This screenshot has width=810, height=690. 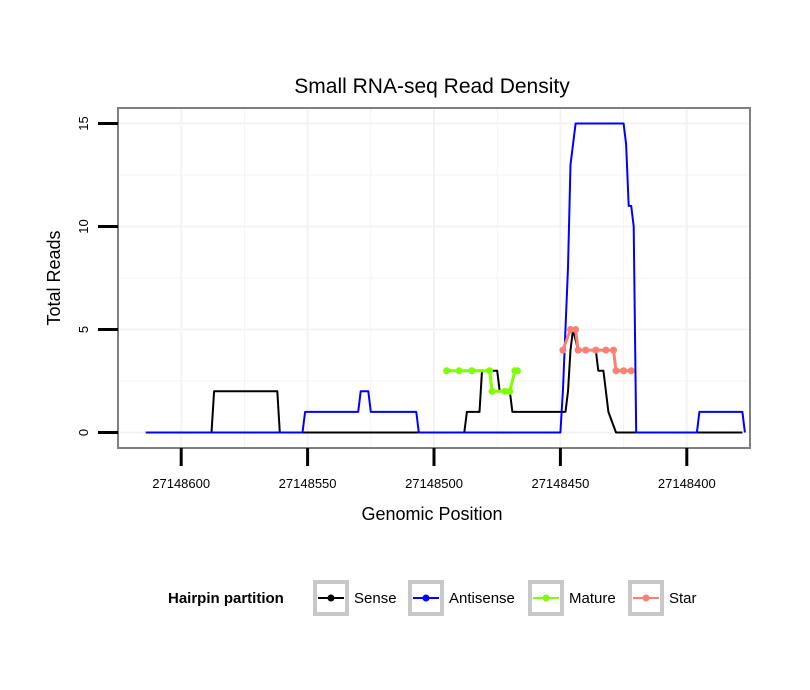 I want to click on chart-title: Small RNA-seq Read Density, so click(x=432, y=86).